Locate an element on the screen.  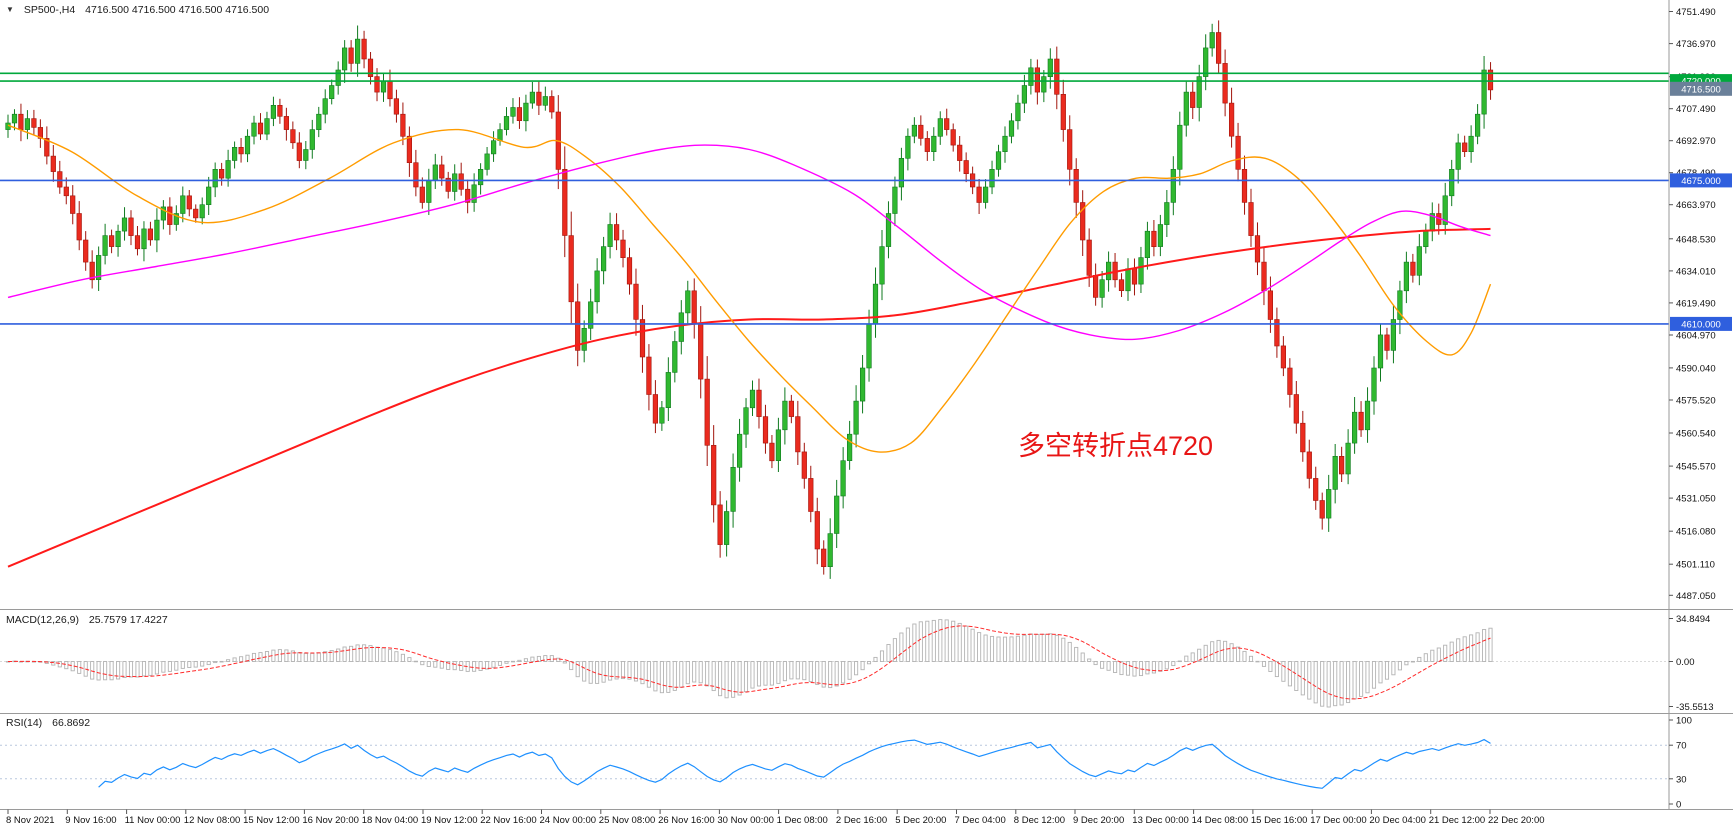
rsi-label: RSI(14) is located at coordinates (24, 723).